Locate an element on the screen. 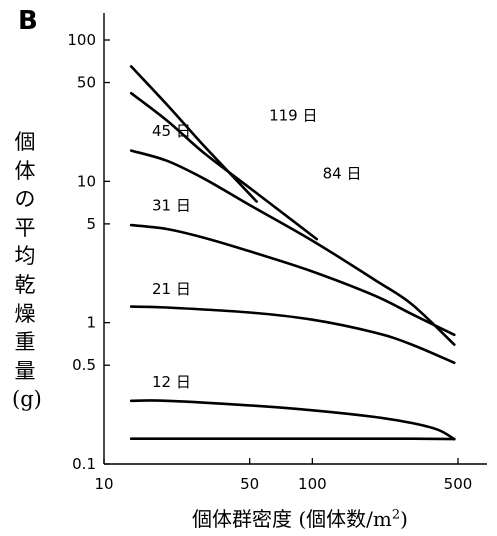  series-line-119d is located at coordinates (193, 134).